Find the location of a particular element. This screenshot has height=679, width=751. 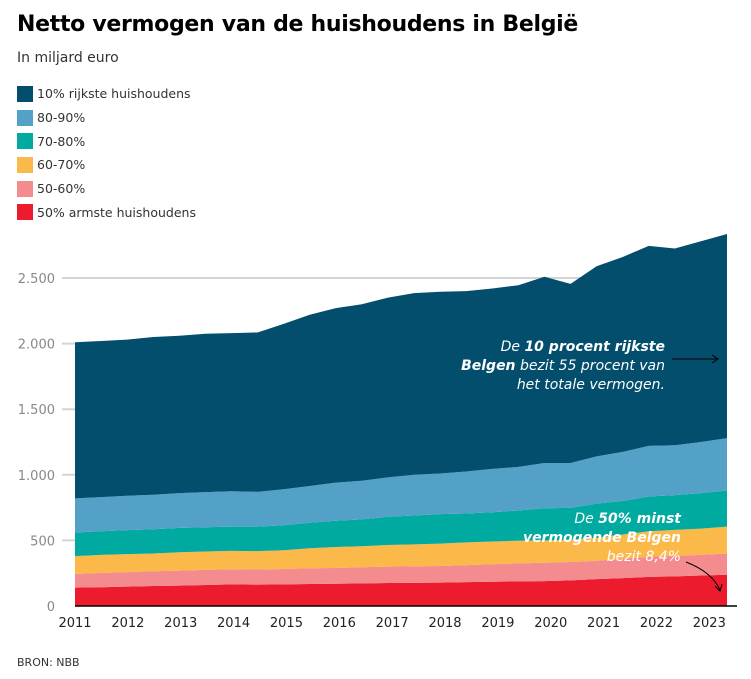

x-tick-label: 2021 is located at coordinates (603, 623).